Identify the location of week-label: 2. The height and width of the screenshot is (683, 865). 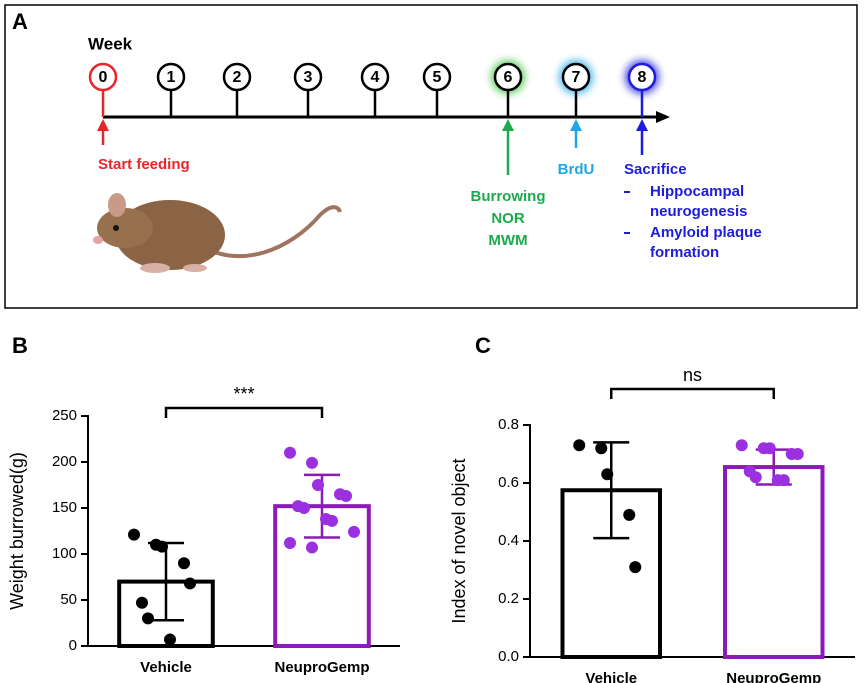
(237, 77).